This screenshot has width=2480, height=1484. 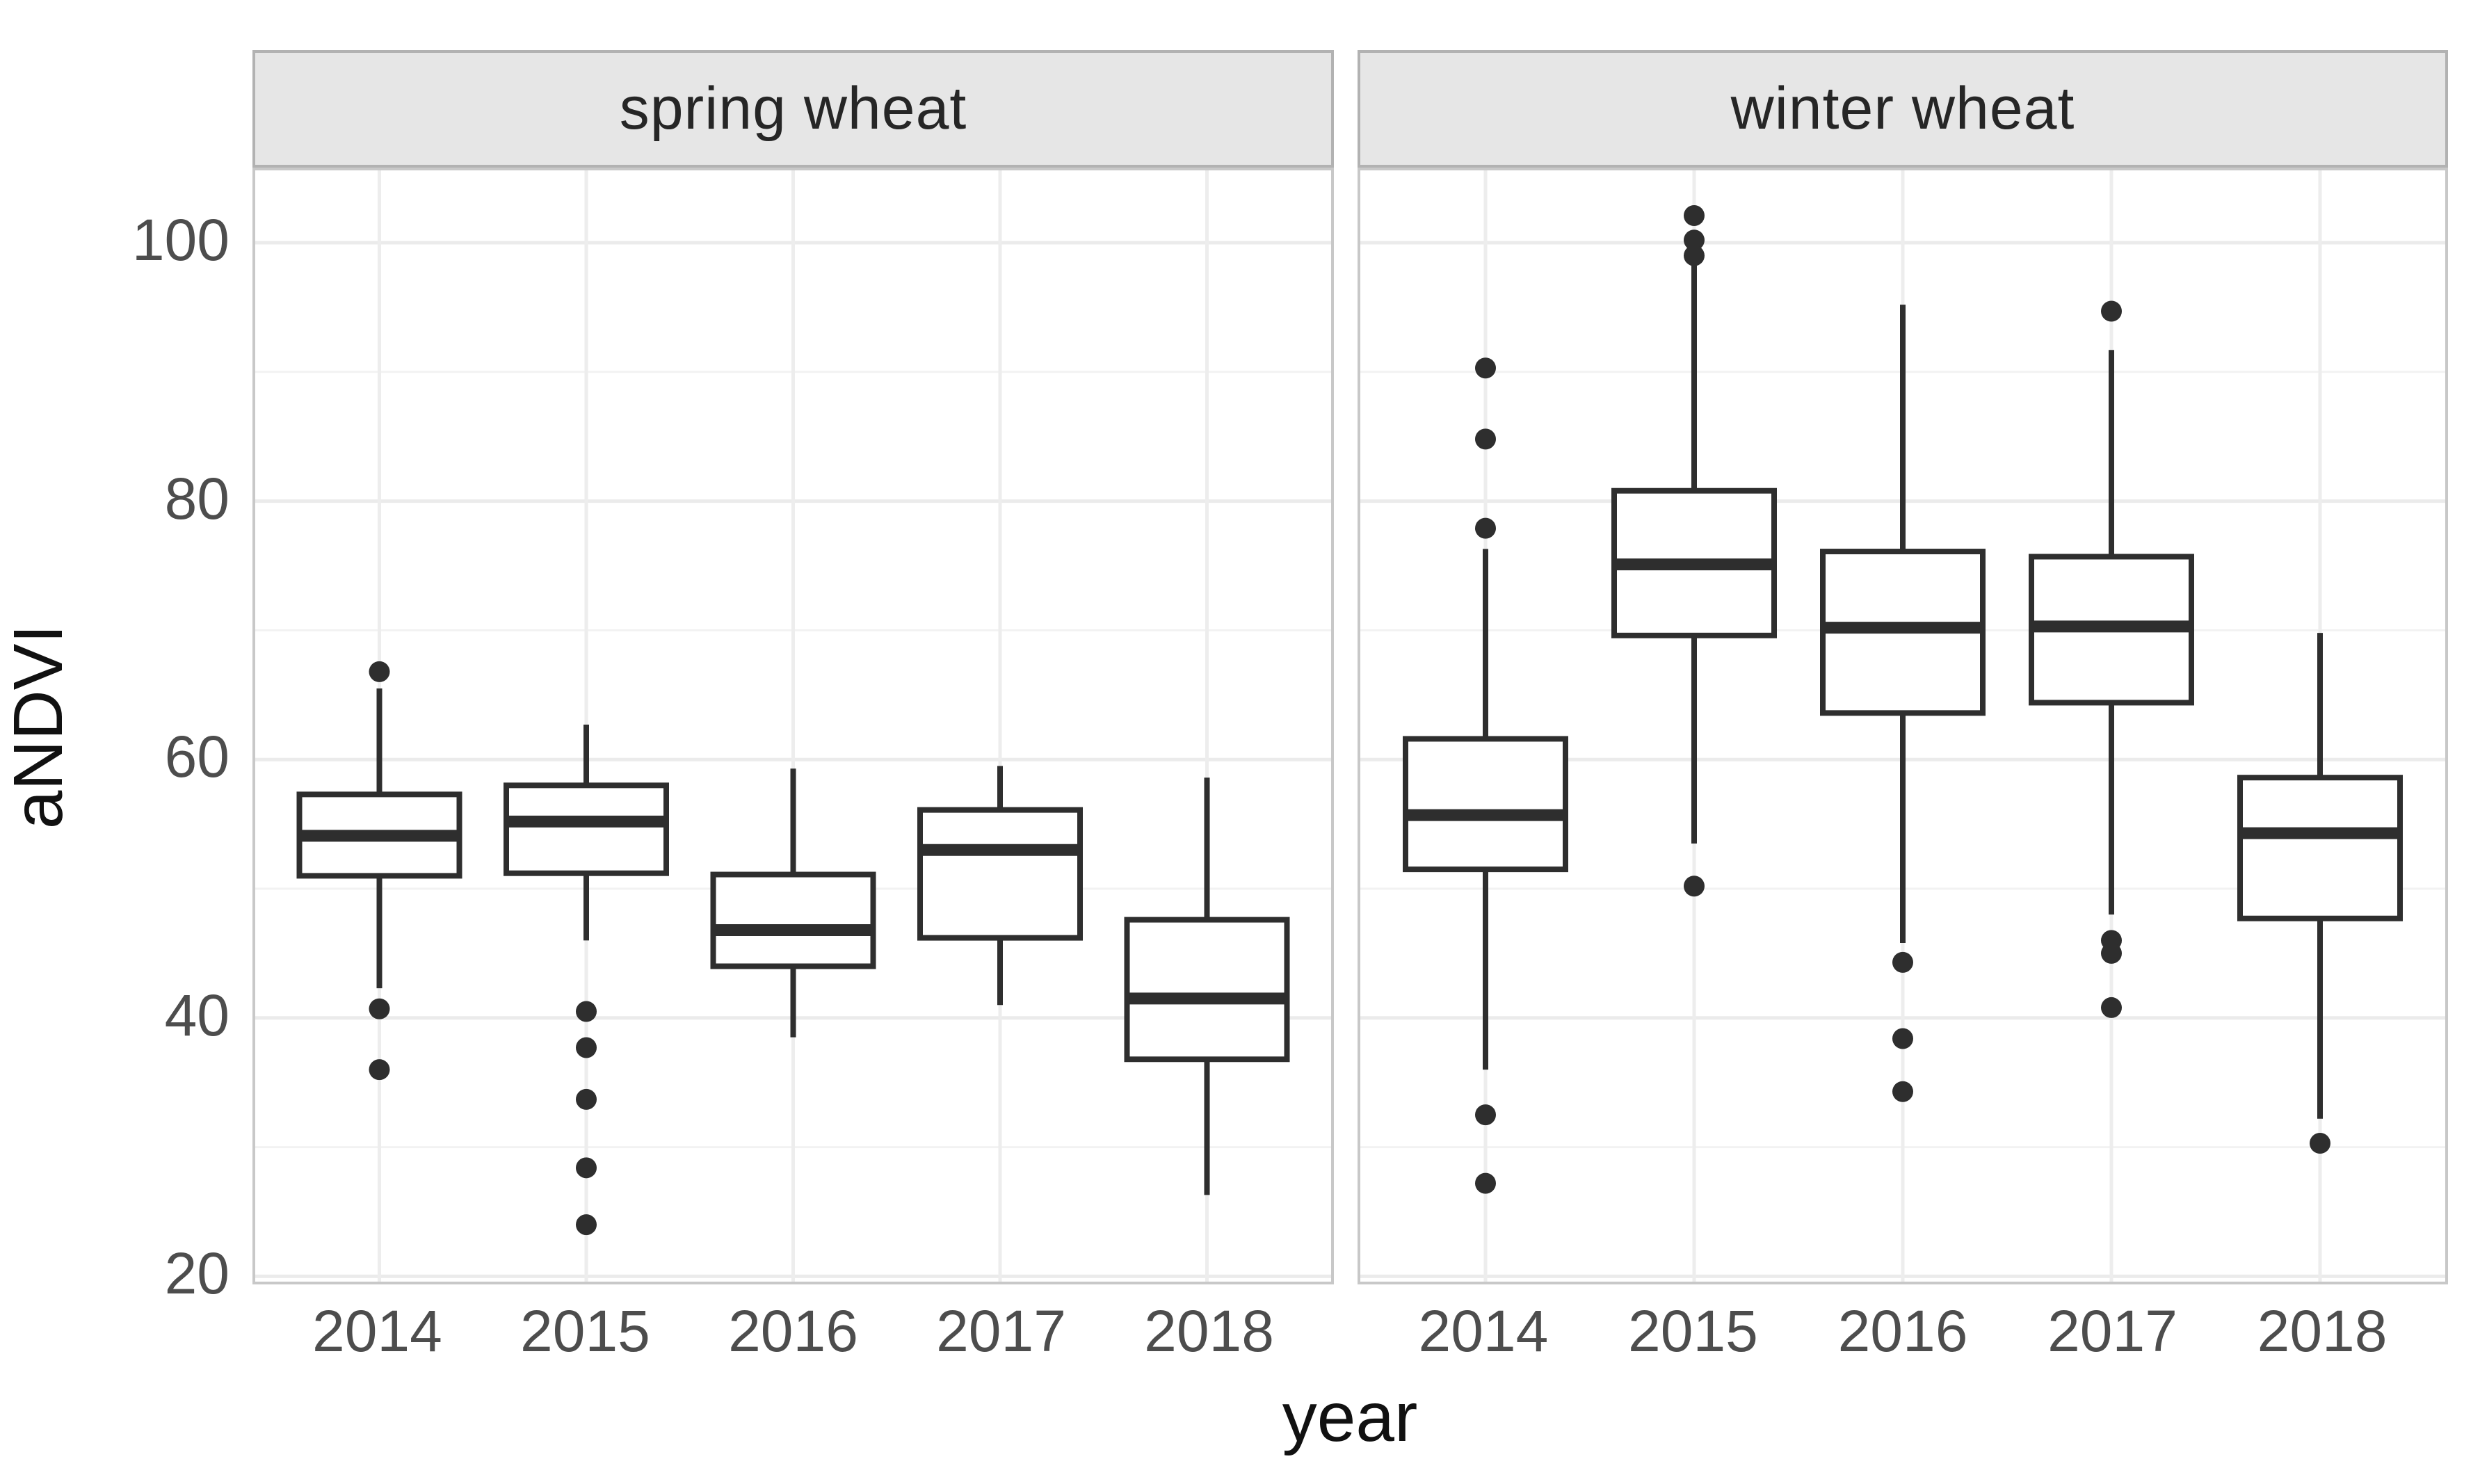 I want to click on facet-strip-label: spring wheat, so click(x=793, y=108).